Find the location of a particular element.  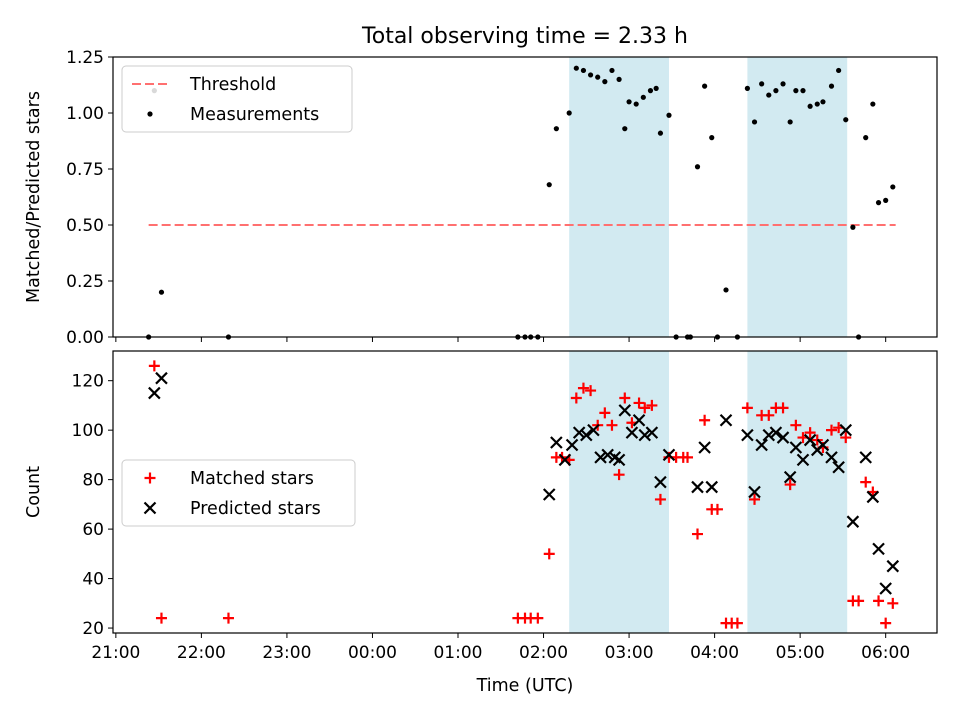

bottom-ytick-label: 80 is located at coordinates (93, 481).